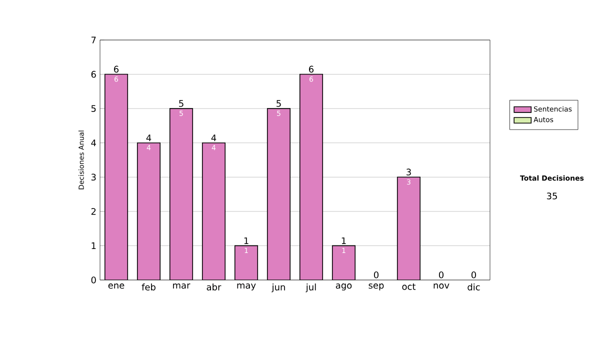  What do you see at coordinates (93, 108) in the screenshot?
I see `y-tick-label: 5` at bounding box center [93, 108].